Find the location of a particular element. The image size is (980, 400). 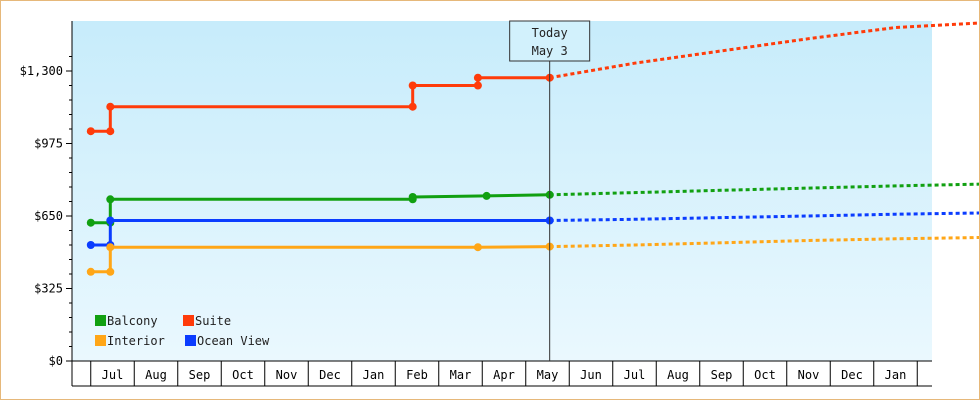

legend-label: Interior is located at coordinates (136, 341).